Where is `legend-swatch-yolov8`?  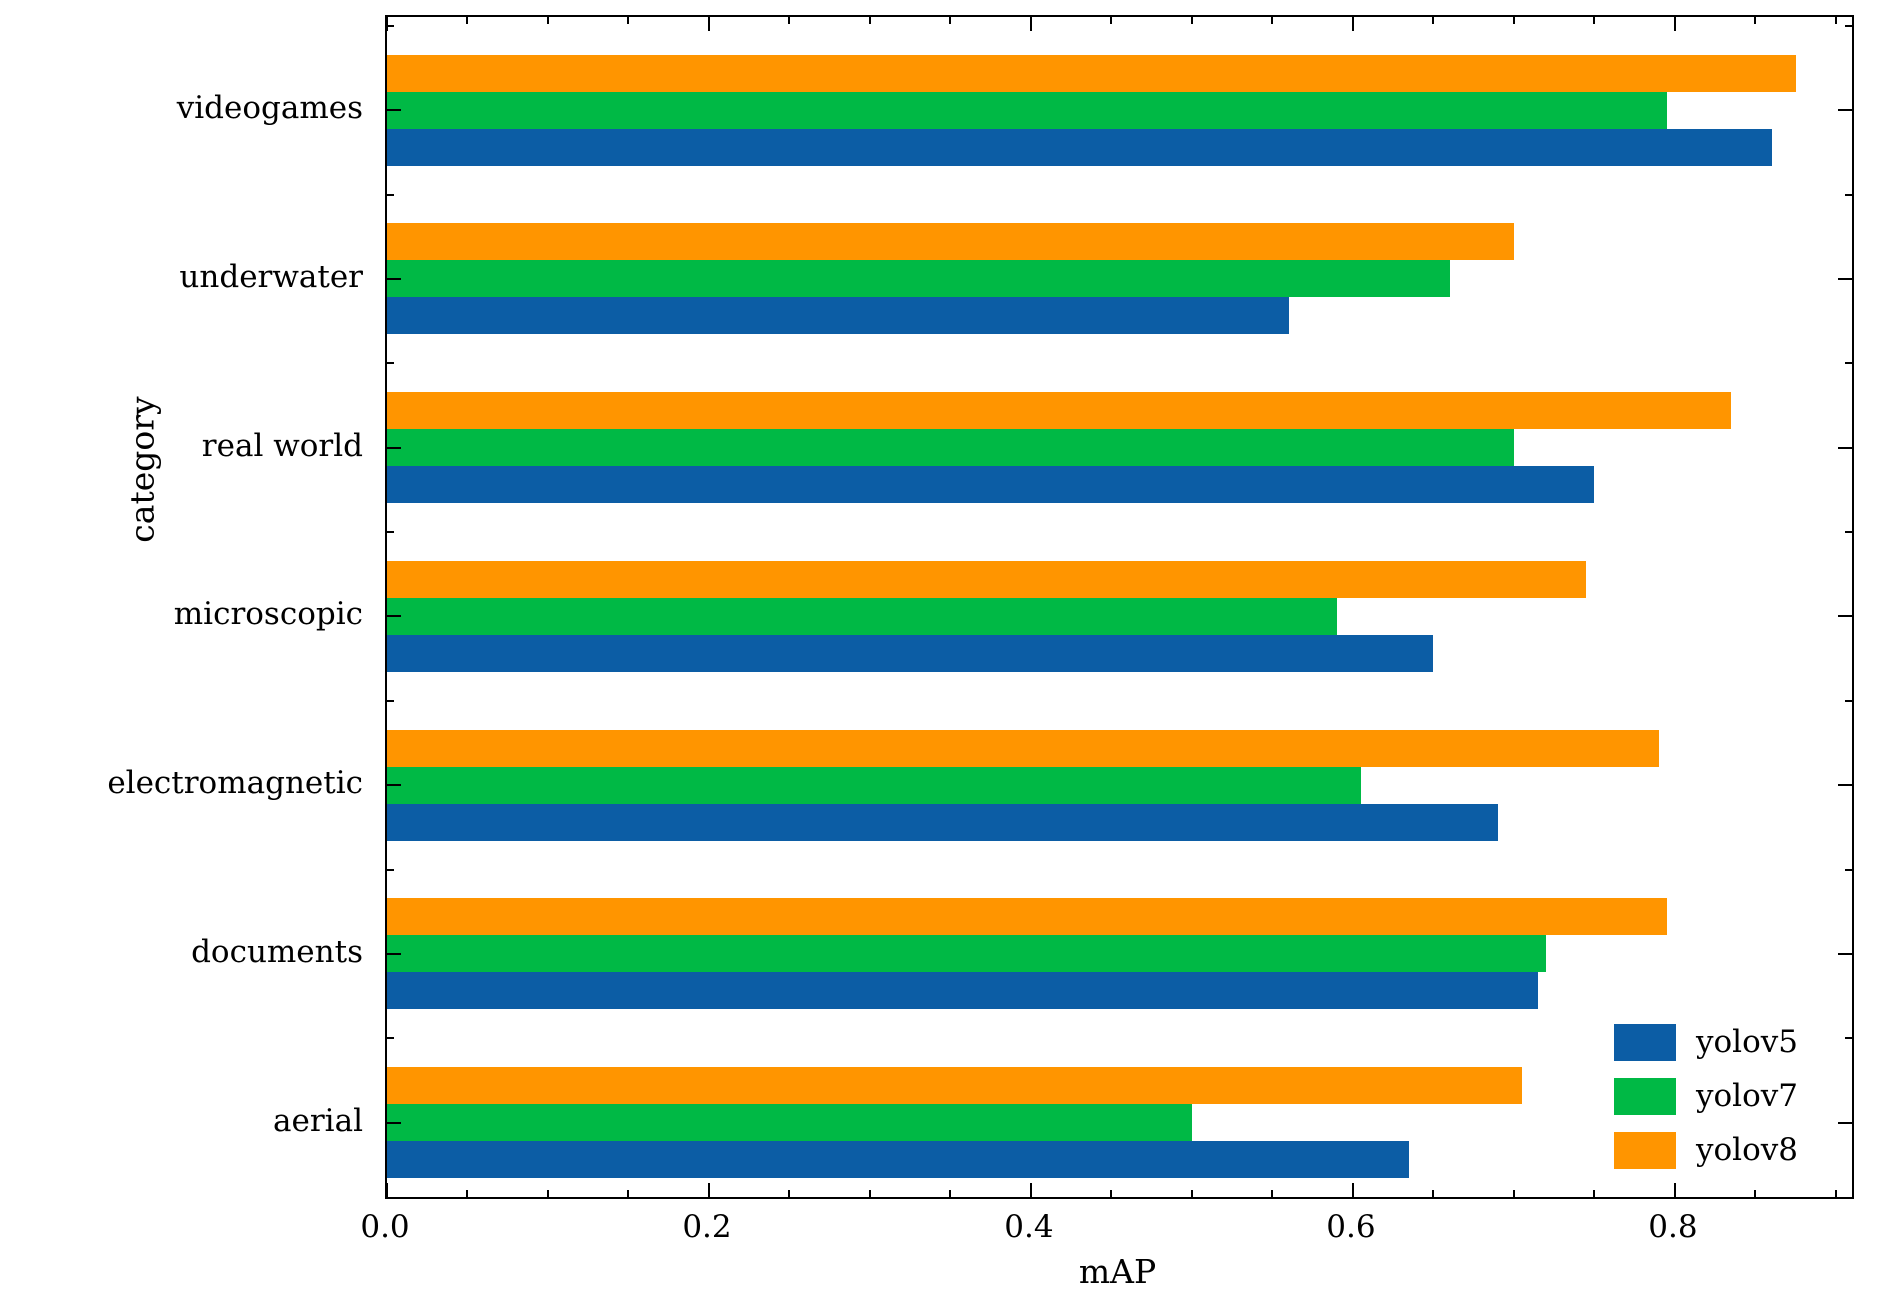 legend-swatch-yolov8 is located at coordinates (1645, 1150).